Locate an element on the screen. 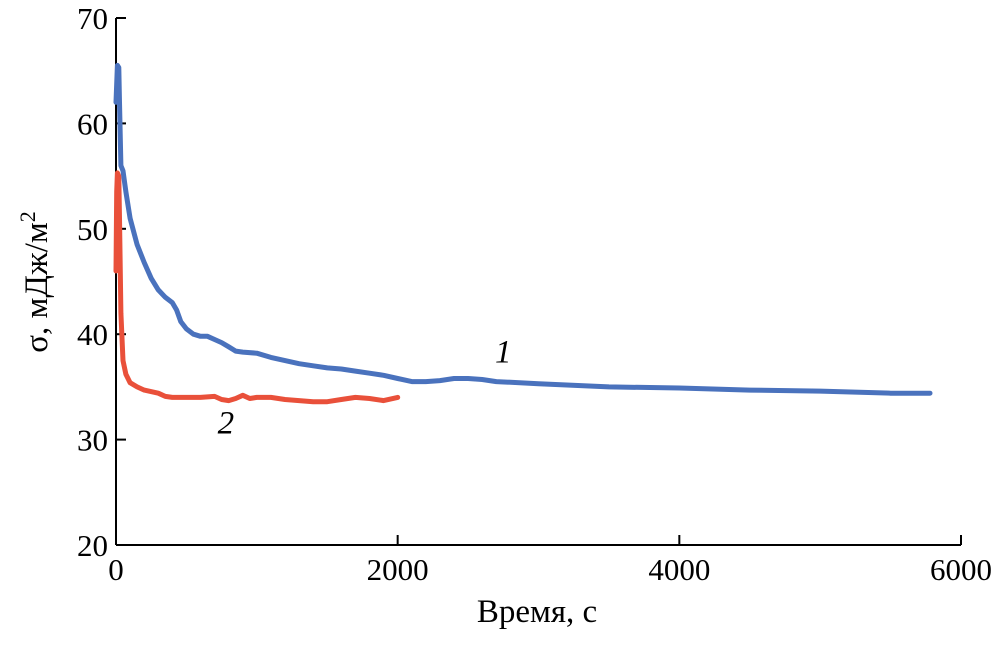  x-tick-label: 0 is located at coordinates (116, 569).